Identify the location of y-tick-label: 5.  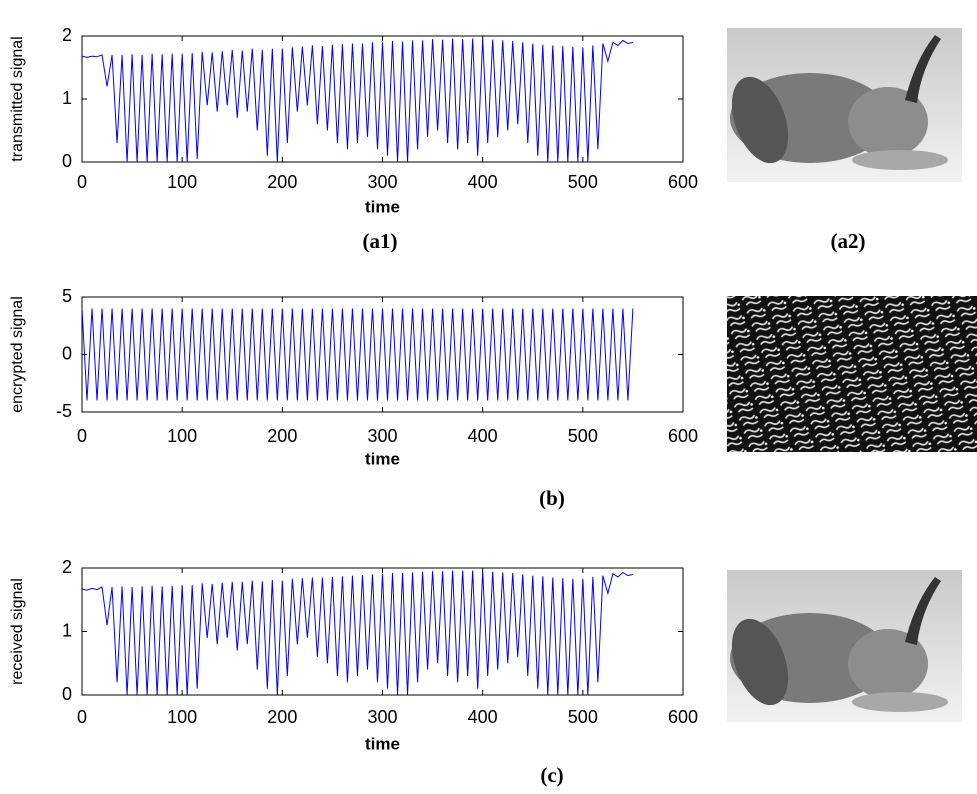
(67, 296).